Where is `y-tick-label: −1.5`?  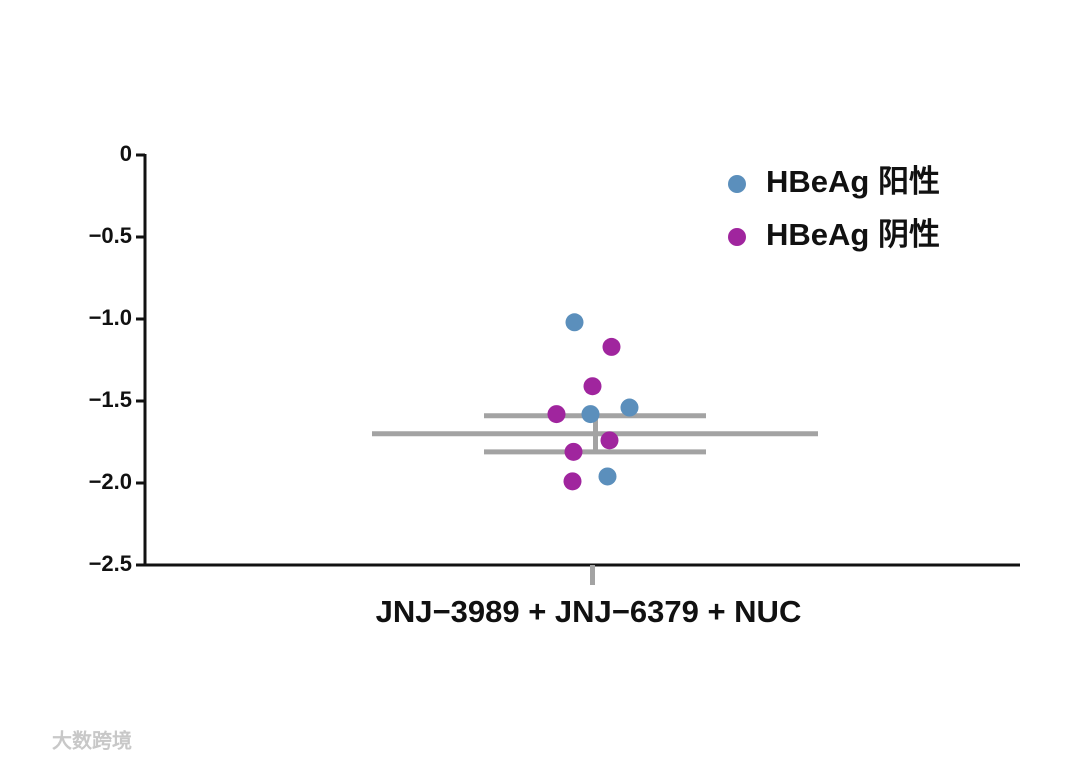 y-tick-label: −1.5 is located at coordinates (110, 399).